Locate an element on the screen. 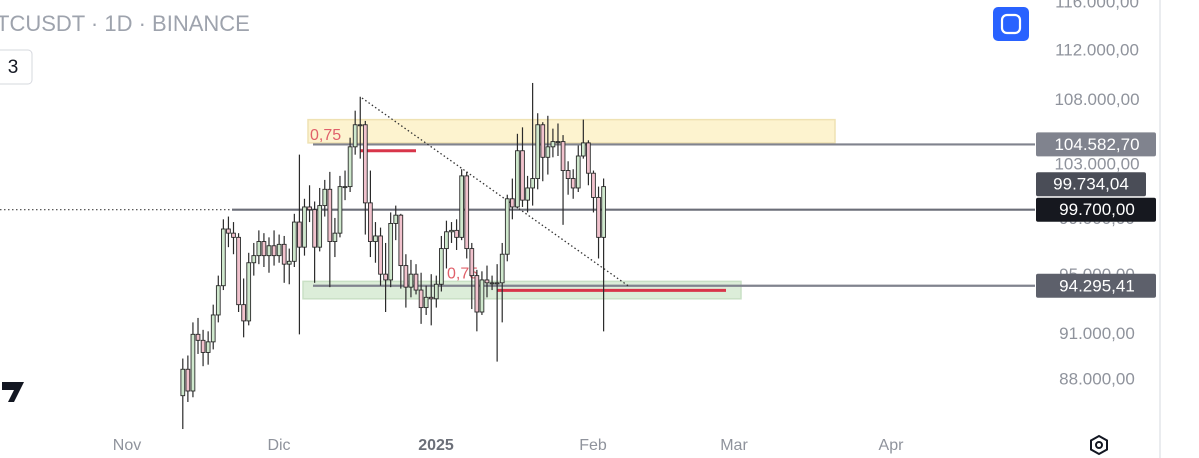 This screenshot has width=1199, height=458. y-tick-label: 108.000,00 is located at coordinates (1096, 99).